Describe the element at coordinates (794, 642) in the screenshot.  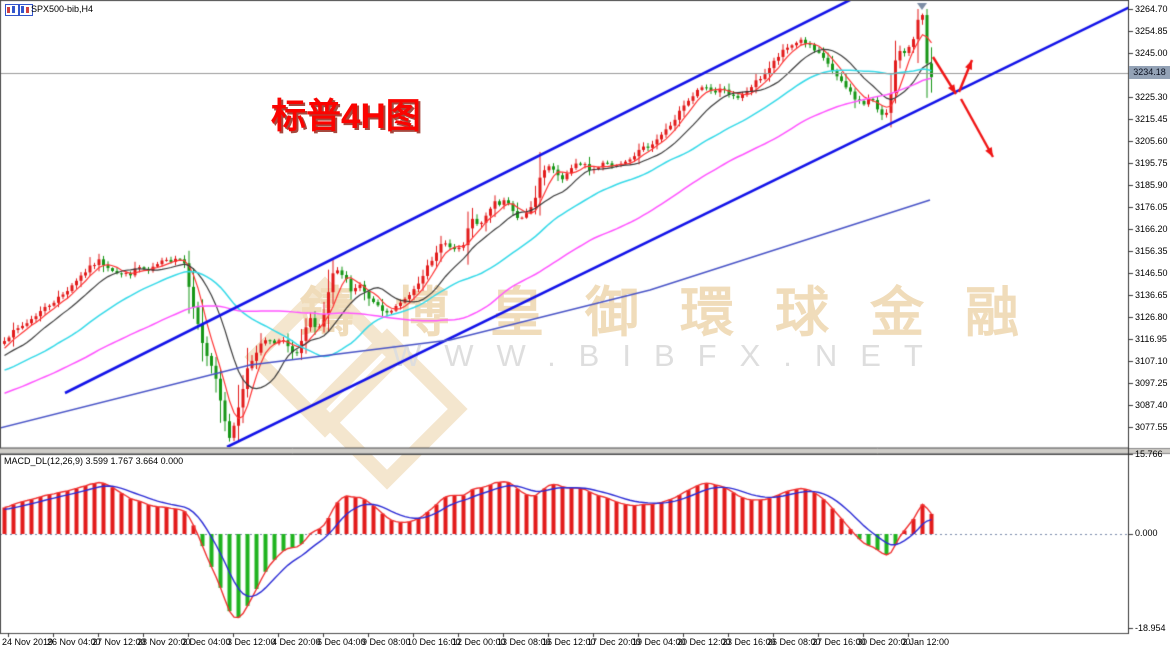
I see `time-axis-label: 26 Dec 08:00` at that location.